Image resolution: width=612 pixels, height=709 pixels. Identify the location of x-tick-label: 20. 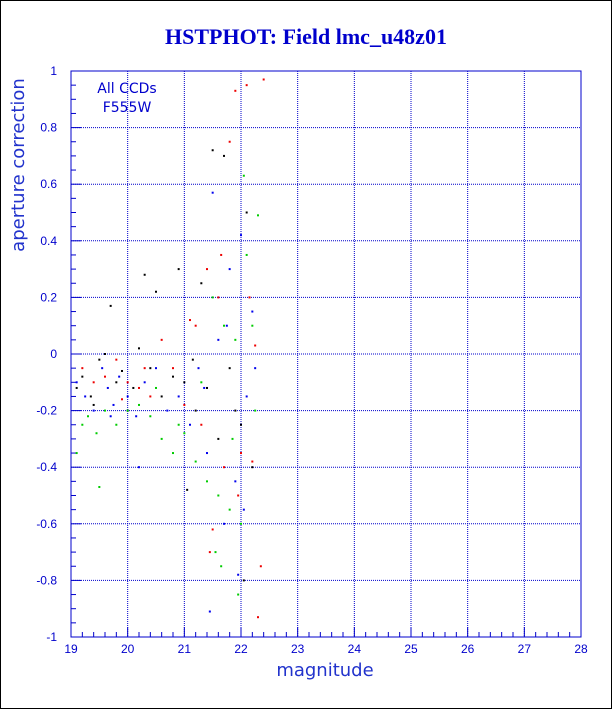
(128, 649).